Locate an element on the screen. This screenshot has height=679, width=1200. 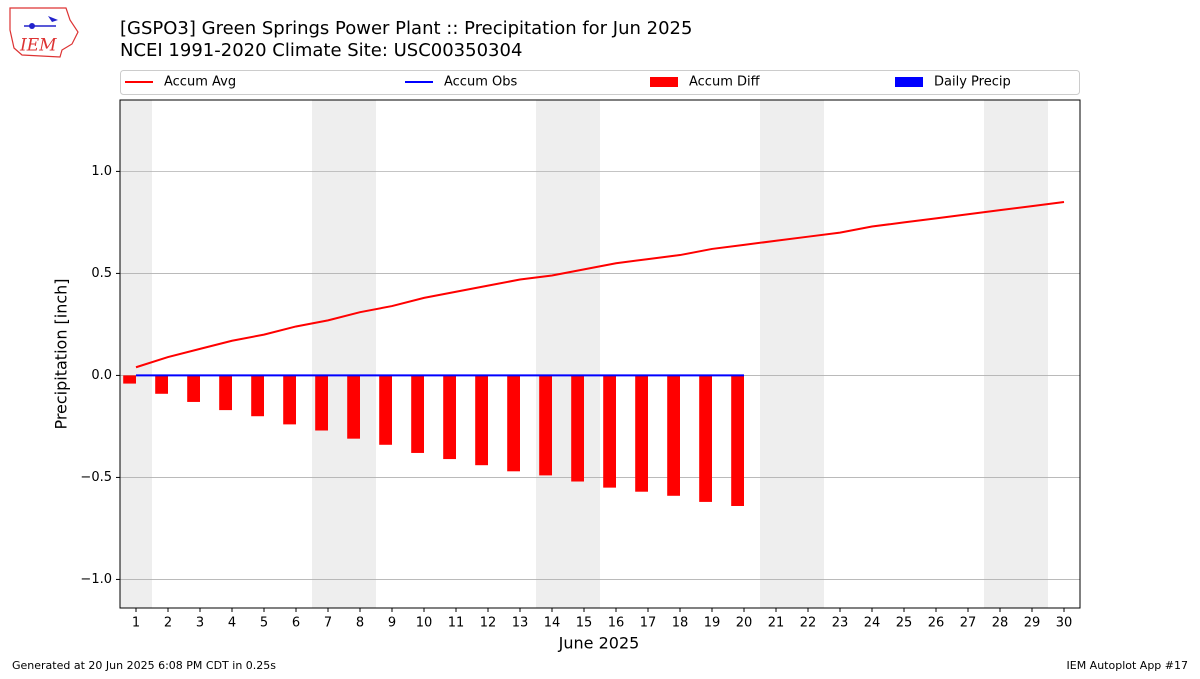
x-tick-label: 3 is located at coordinates (200, 623).